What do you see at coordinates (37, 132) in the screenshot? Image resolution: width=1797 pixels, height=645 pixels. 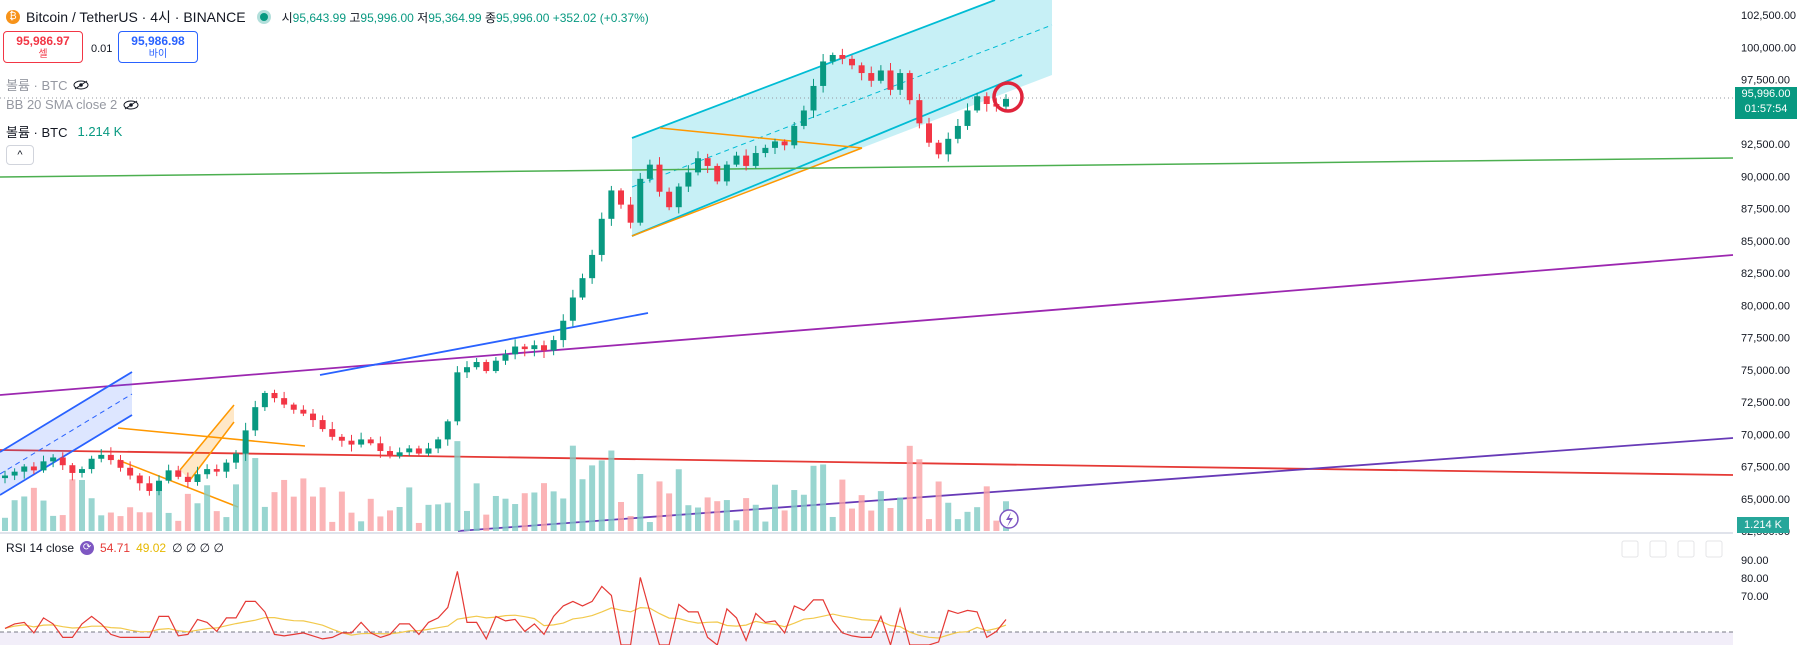 I see `volume-label: 볼륨 · BTC` at bounding box center [37, 132].